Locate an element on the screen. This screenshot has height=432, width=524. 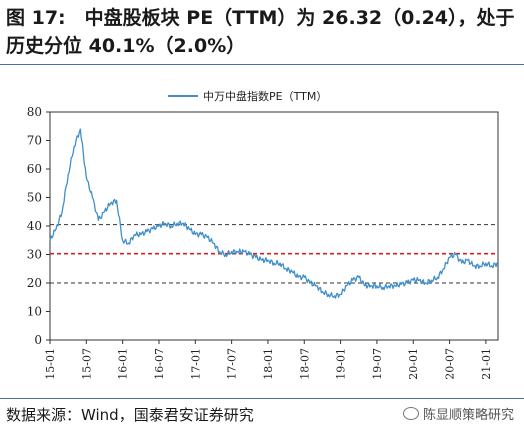
x-tick-label: 20-07 is located at coordinates (450, 364).